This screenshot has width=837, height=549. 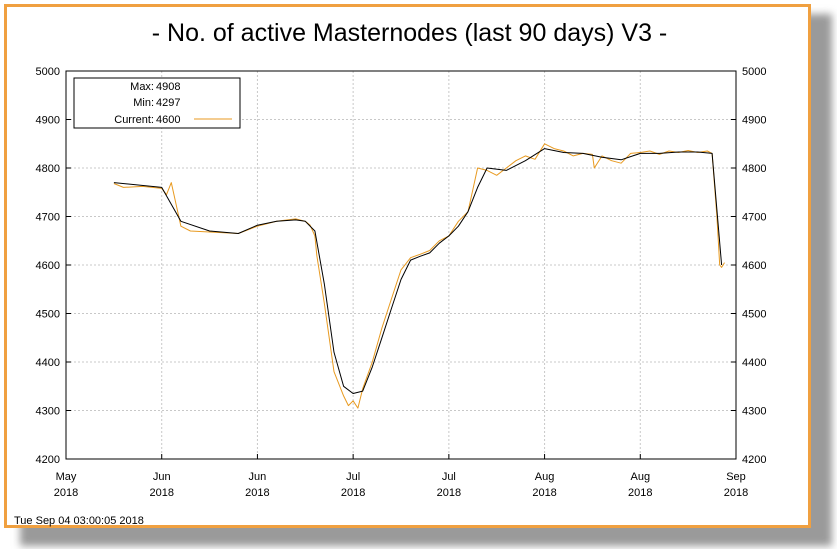 What do you see at coordinates (143, 103) in the screenshot?
I see `legend-min-label: Min:` at bounding box center [143, 103].